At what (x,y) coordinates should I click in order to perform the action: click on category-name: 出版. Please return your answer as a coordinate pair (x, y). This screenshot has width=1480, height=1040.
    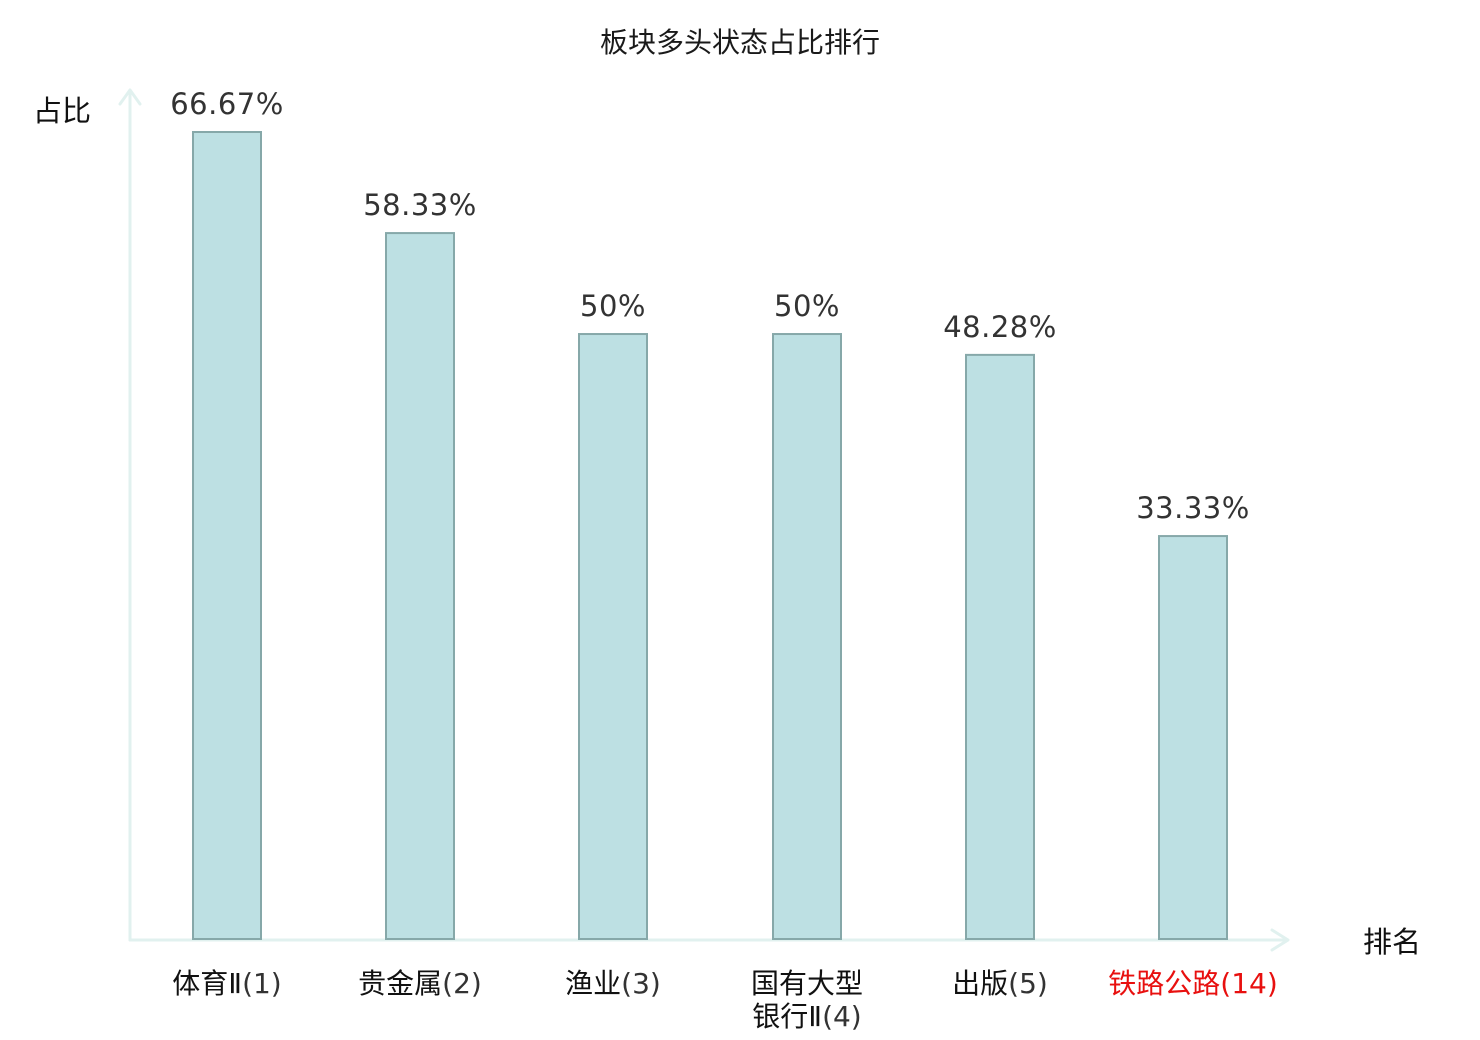
    Looking at the image, I should click on (980, 983).